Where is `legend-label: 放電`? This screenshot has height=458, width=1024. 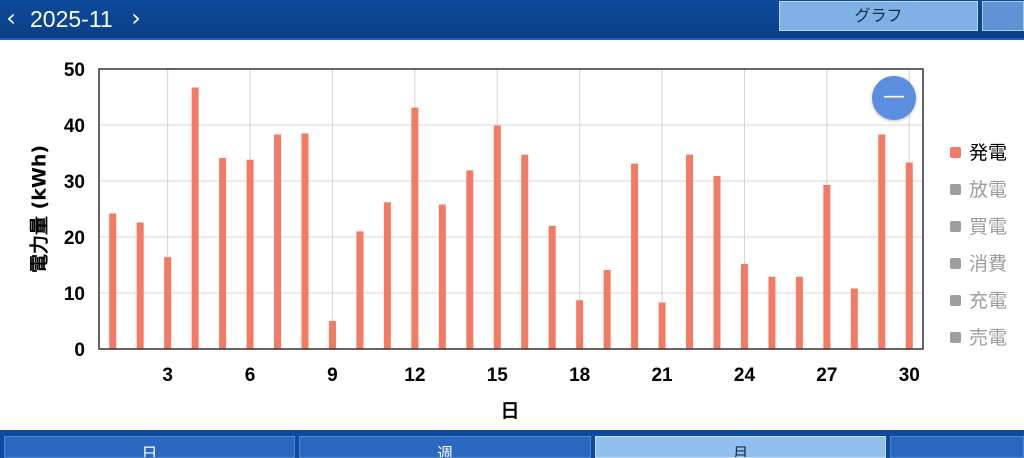
legend-label: 放電 is located at coordinates (988, 190).